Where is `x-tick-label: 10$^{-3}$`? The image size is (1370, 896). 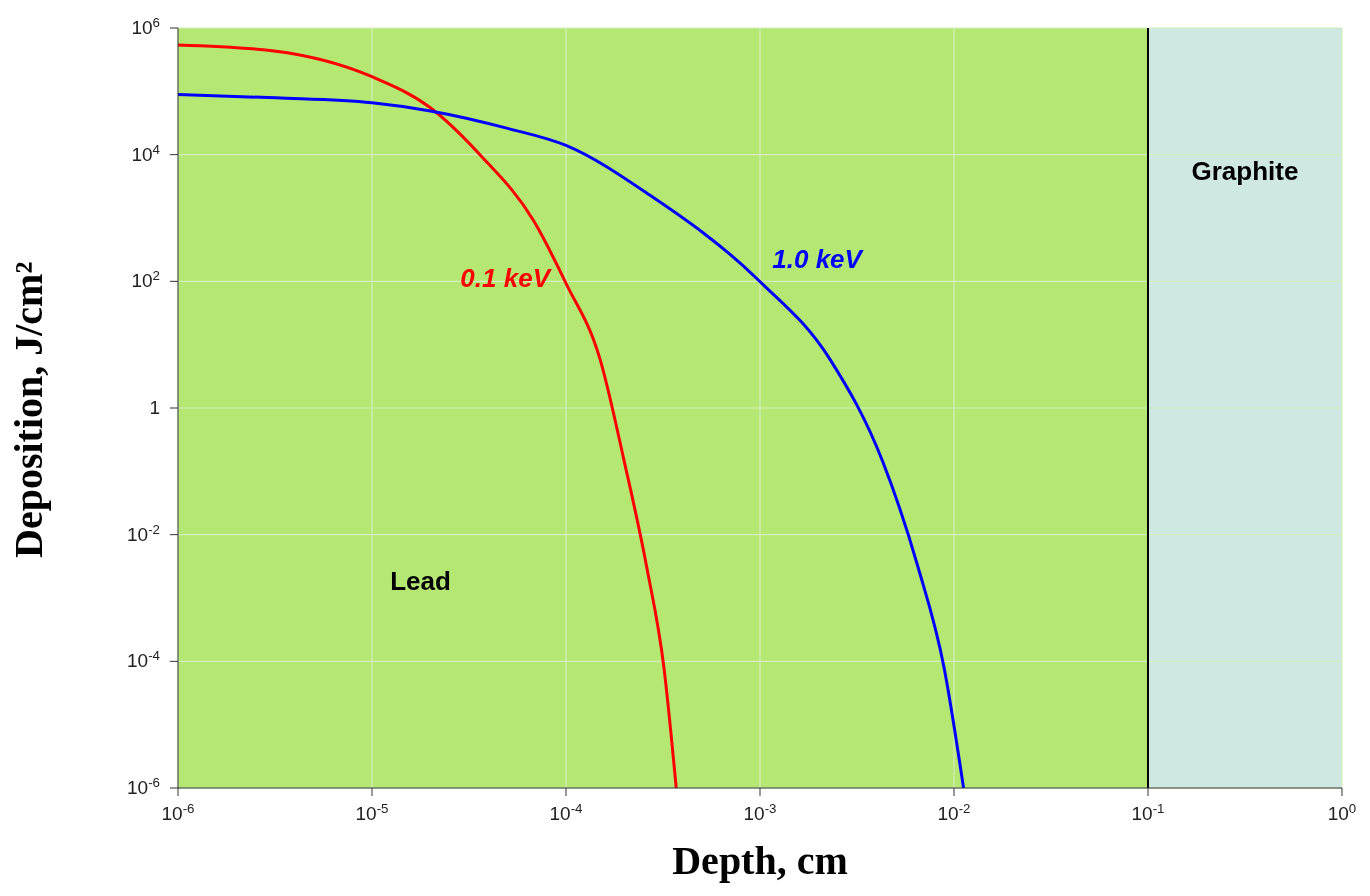
x-tick-label: 10$^{-3}$ is located at coordinates (760, 812).